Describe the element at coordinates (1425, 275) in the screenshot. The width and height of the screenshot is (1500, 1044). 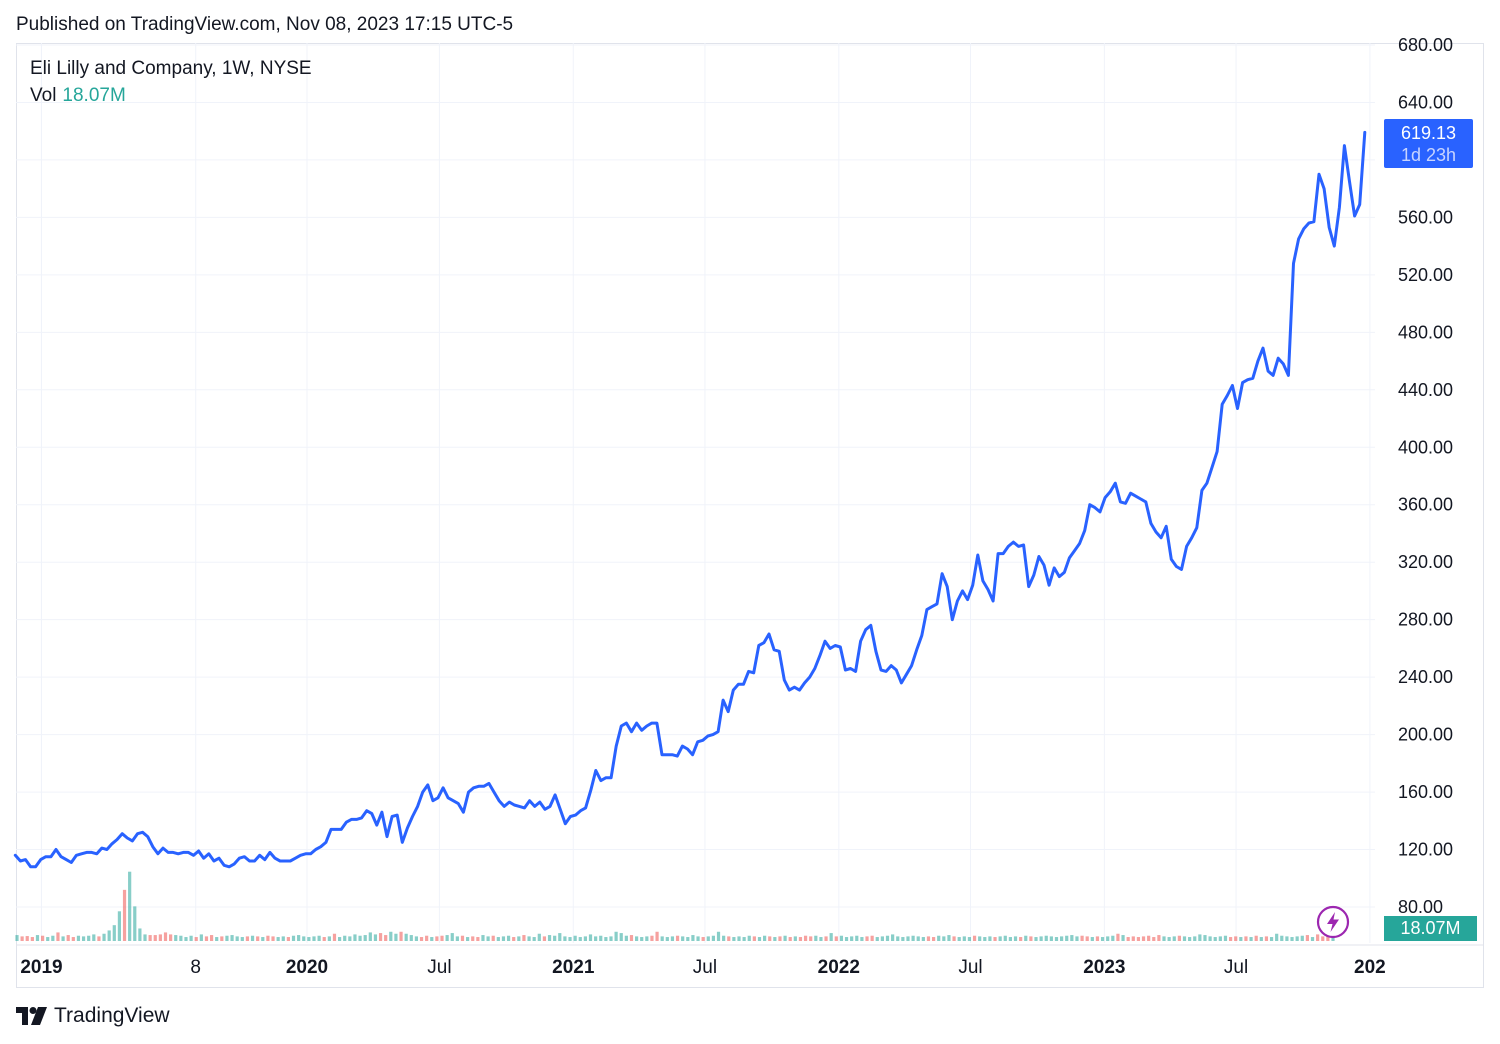
I see `y-tick-label: 520.00` at that location.